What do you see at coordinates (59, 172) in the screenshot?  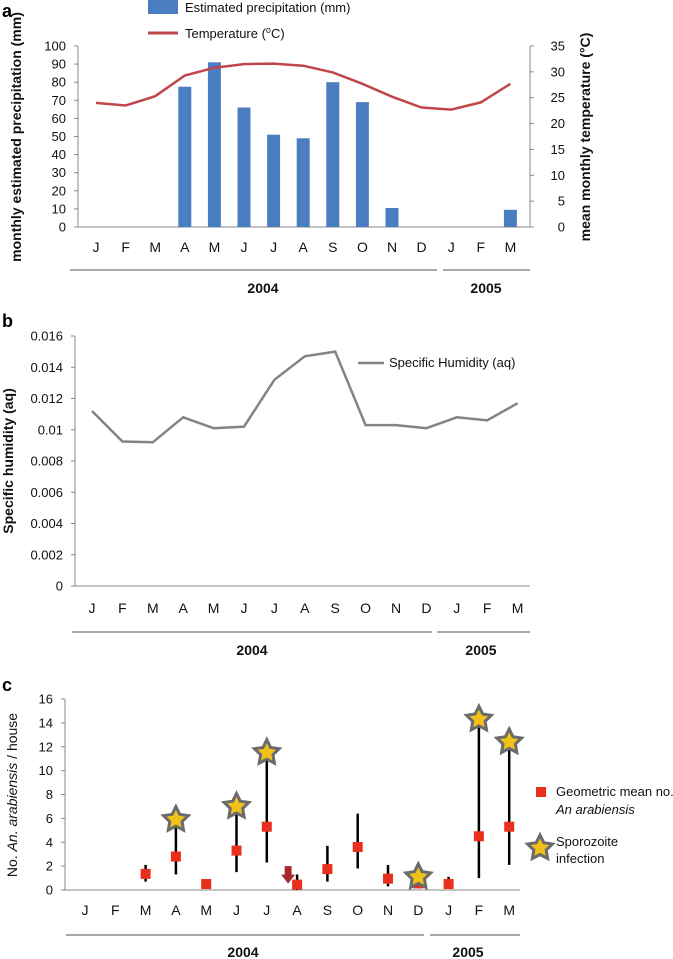 I see `a-left-tick-3: 30` at bounding box center [59, 172].